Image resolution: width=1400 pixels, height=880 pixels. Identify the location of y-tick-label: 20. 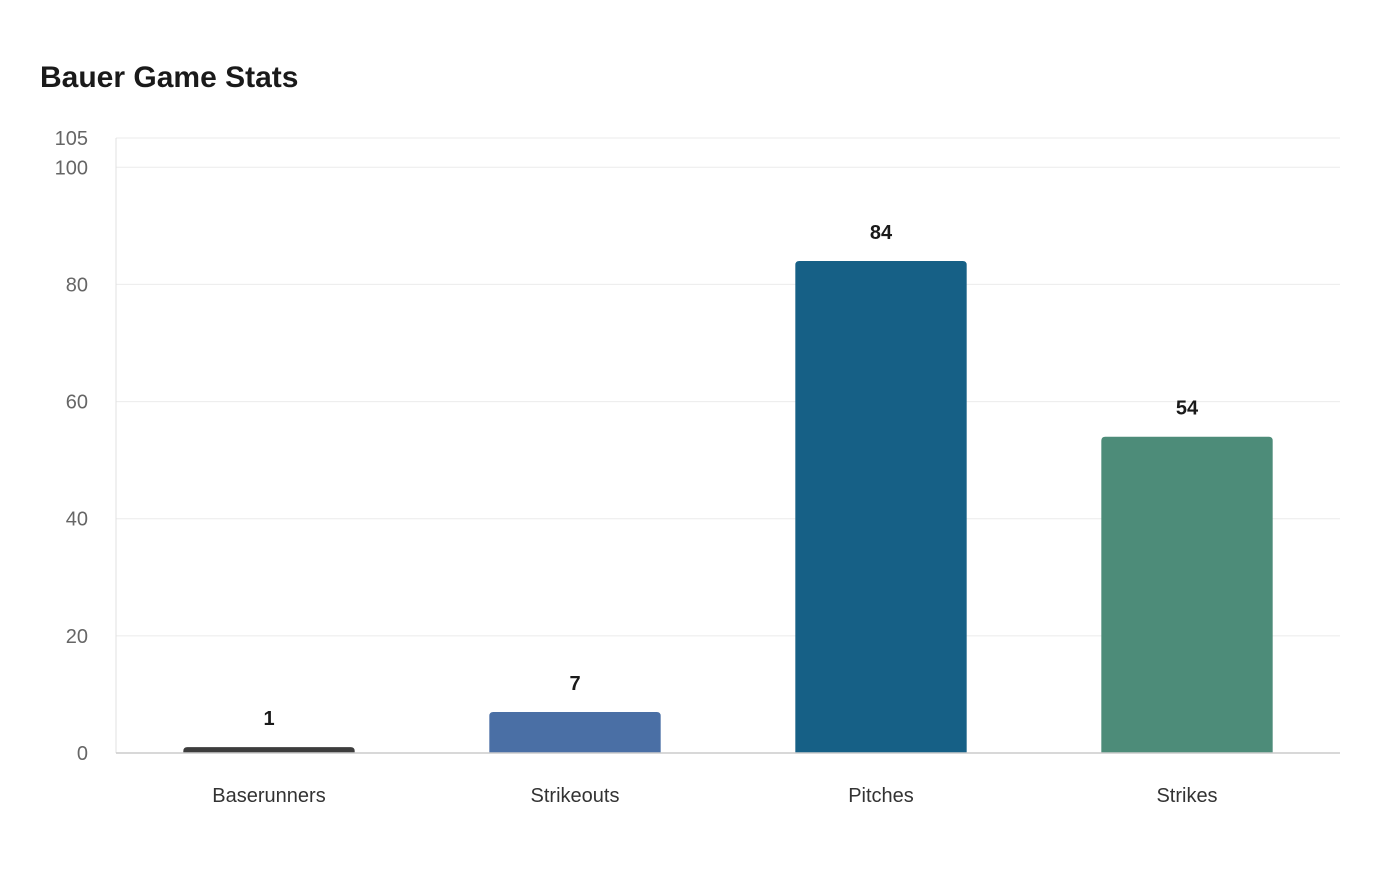
(77, 637).